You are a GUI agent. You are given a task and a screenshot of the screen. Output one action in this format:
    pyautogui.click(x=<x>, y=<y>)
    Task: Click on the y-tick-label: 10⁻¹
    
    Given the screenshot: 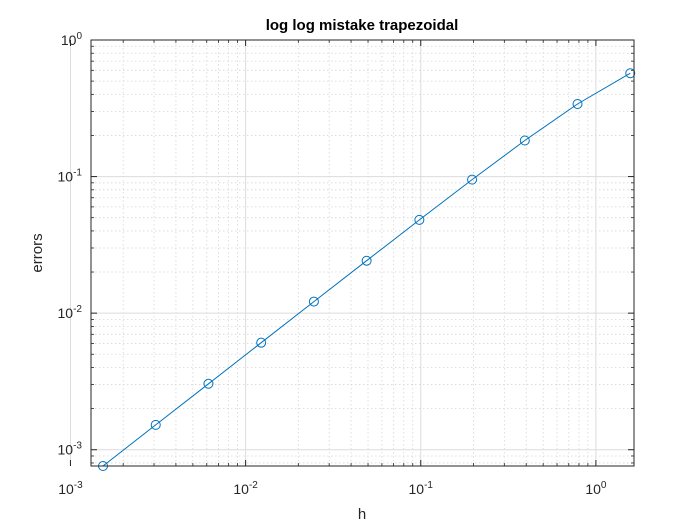 What is the action you would take?
    pyautogui.click(x=70, y=176)
    